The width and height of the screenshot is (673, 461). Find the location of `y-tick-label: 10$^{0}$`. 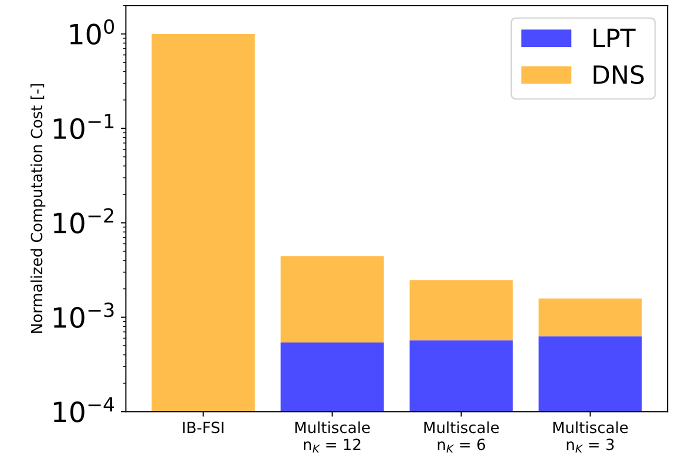

y-tick-label: 10$^{0}$ is located at coordinates (92, 32).